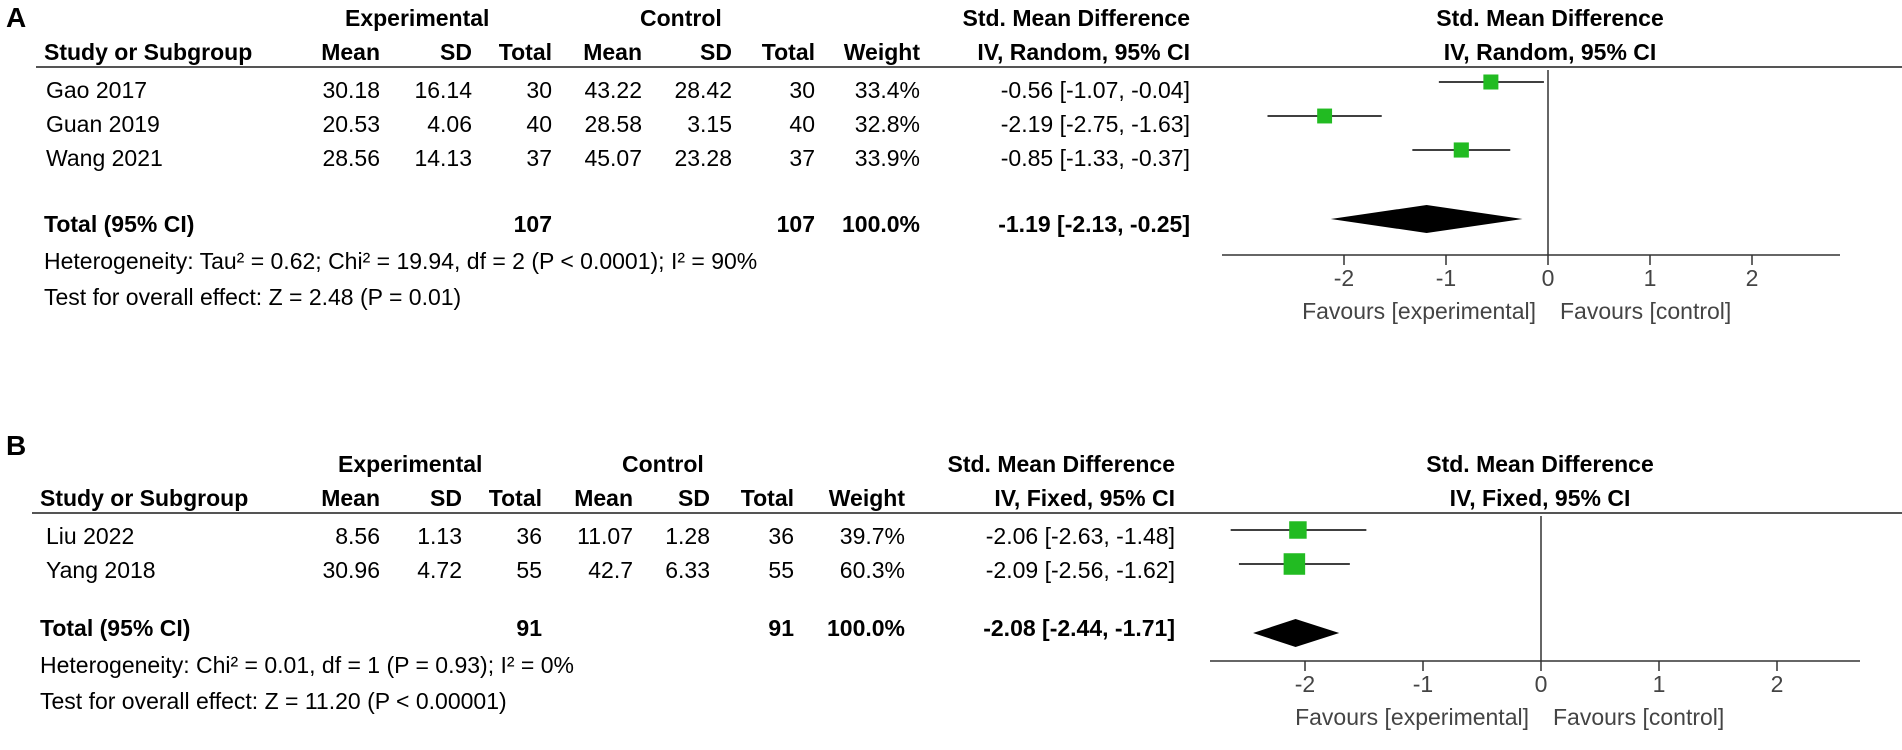 Image resolution: width=1902 pixels, height=750 pixels. Describe the element at coordinates (1095, 158) in the screenshot. I see `ci-value: -0.85 [-1.33, -0.37]` at that location.